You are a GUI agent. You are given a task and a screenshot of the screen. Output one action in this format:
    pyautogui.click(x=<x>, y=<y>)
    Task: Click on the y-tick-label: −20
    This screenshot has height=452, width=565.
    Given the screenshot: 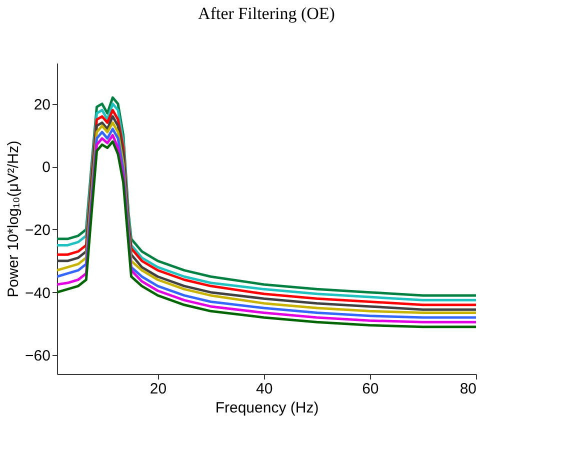 What is the action you would take?
    pyautogui.click(x=37, y=230)
    